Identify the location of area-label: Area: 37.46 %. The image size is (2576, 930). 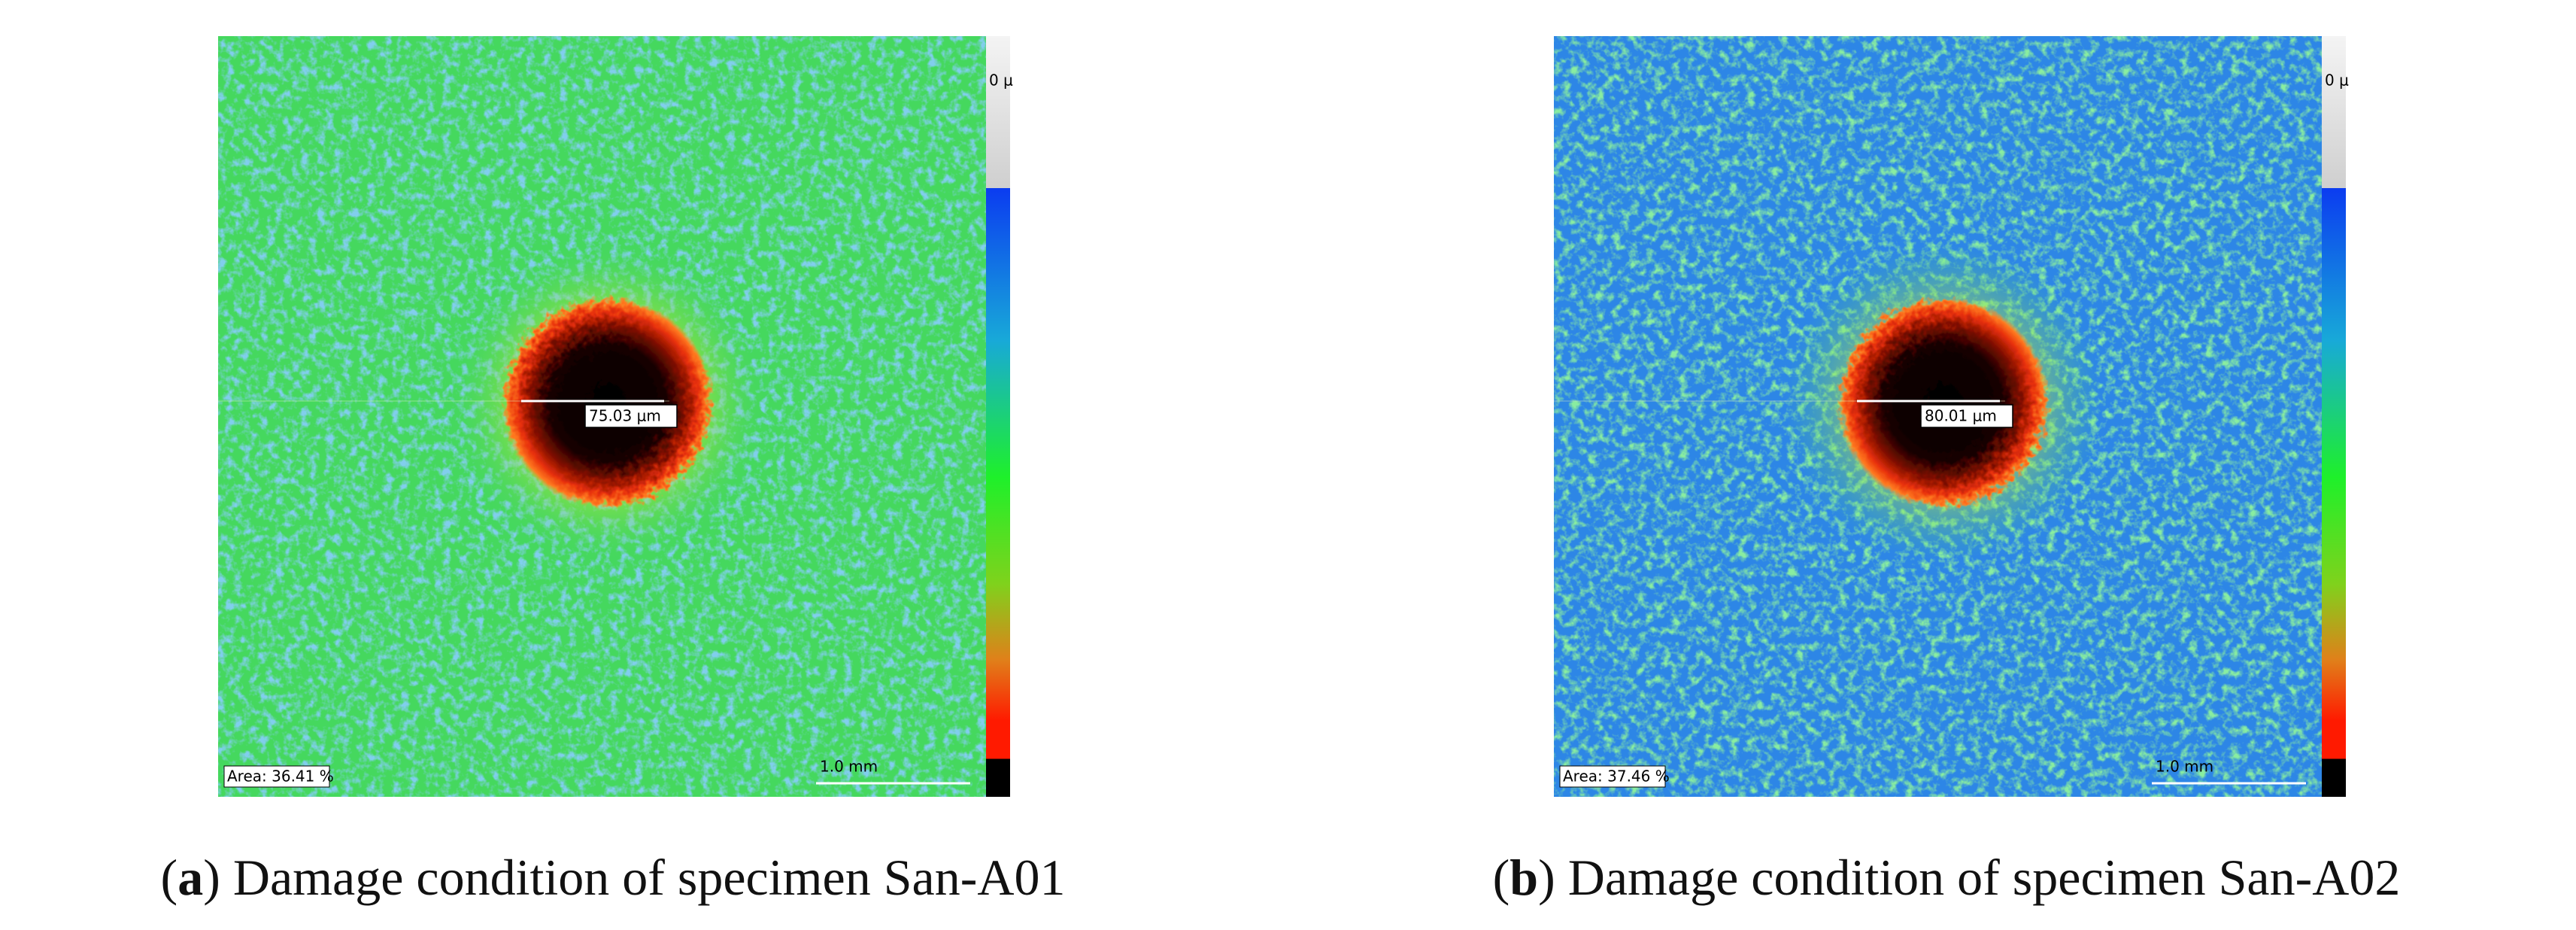
(1616, 776).